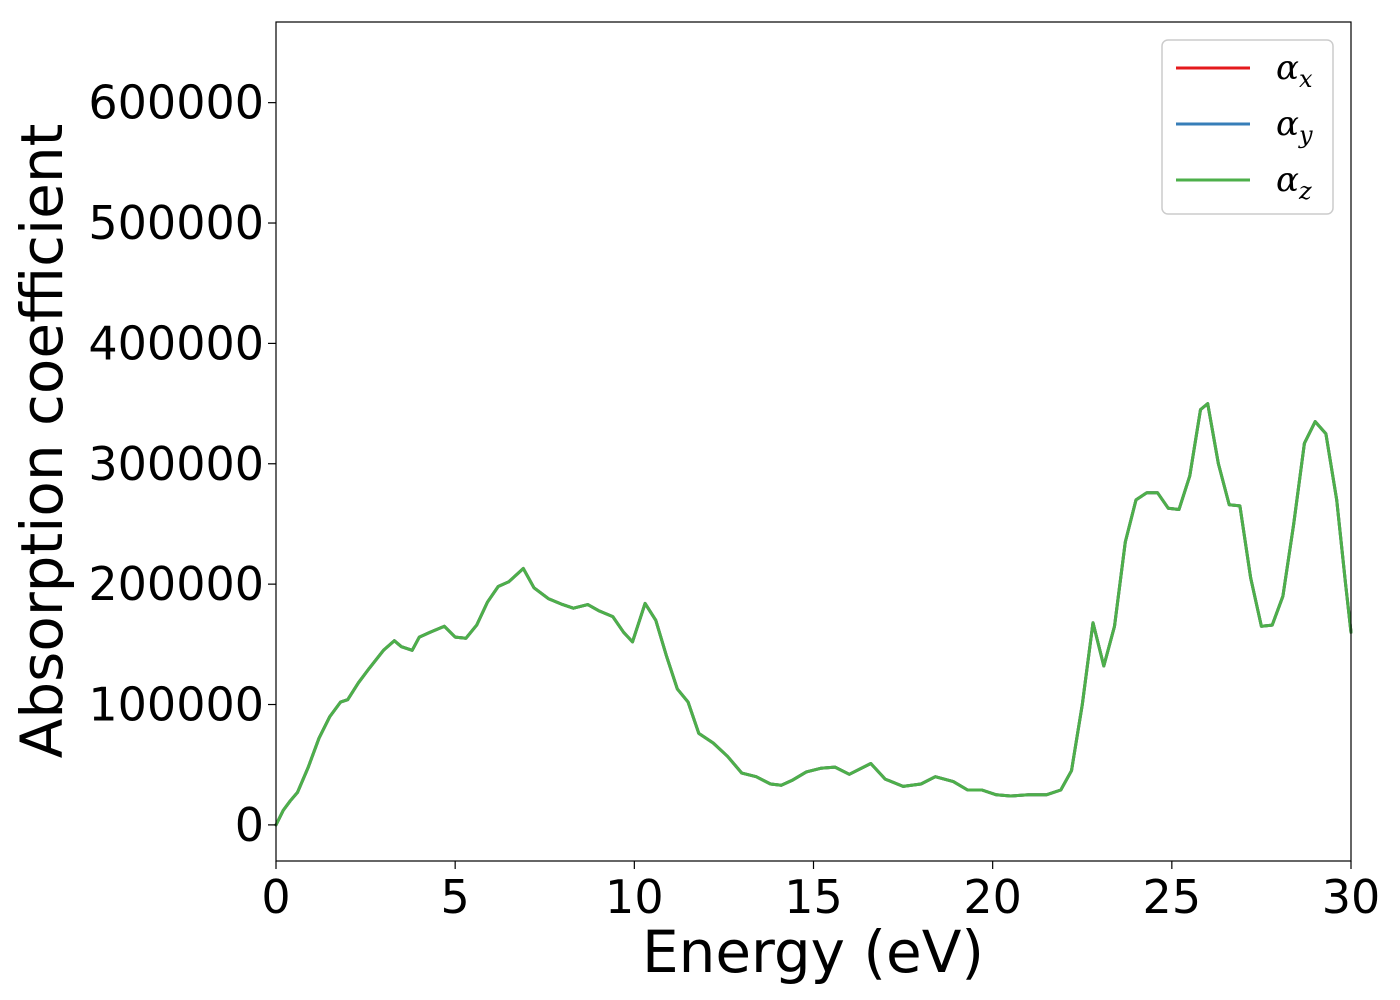  I want to click on x-axis-ticks: 0 5 10 15 20 25 30, so click(820, 892).